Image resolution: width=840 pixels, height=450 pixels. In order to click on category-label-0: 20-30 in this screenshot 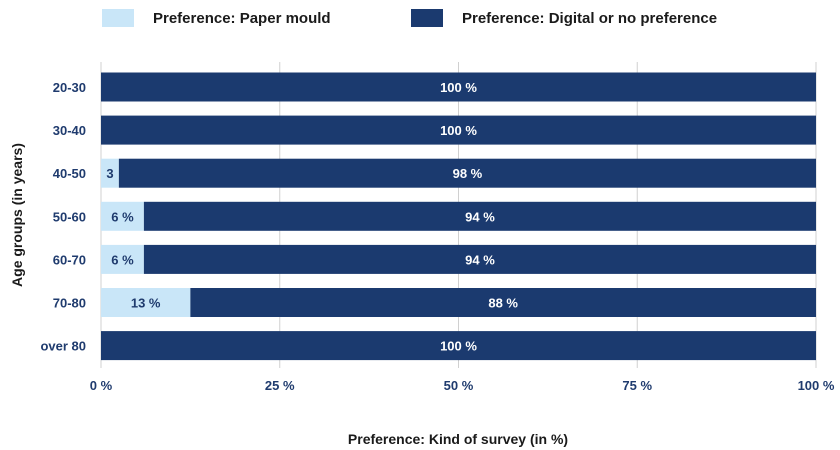, I will do `click(69, 87)`.